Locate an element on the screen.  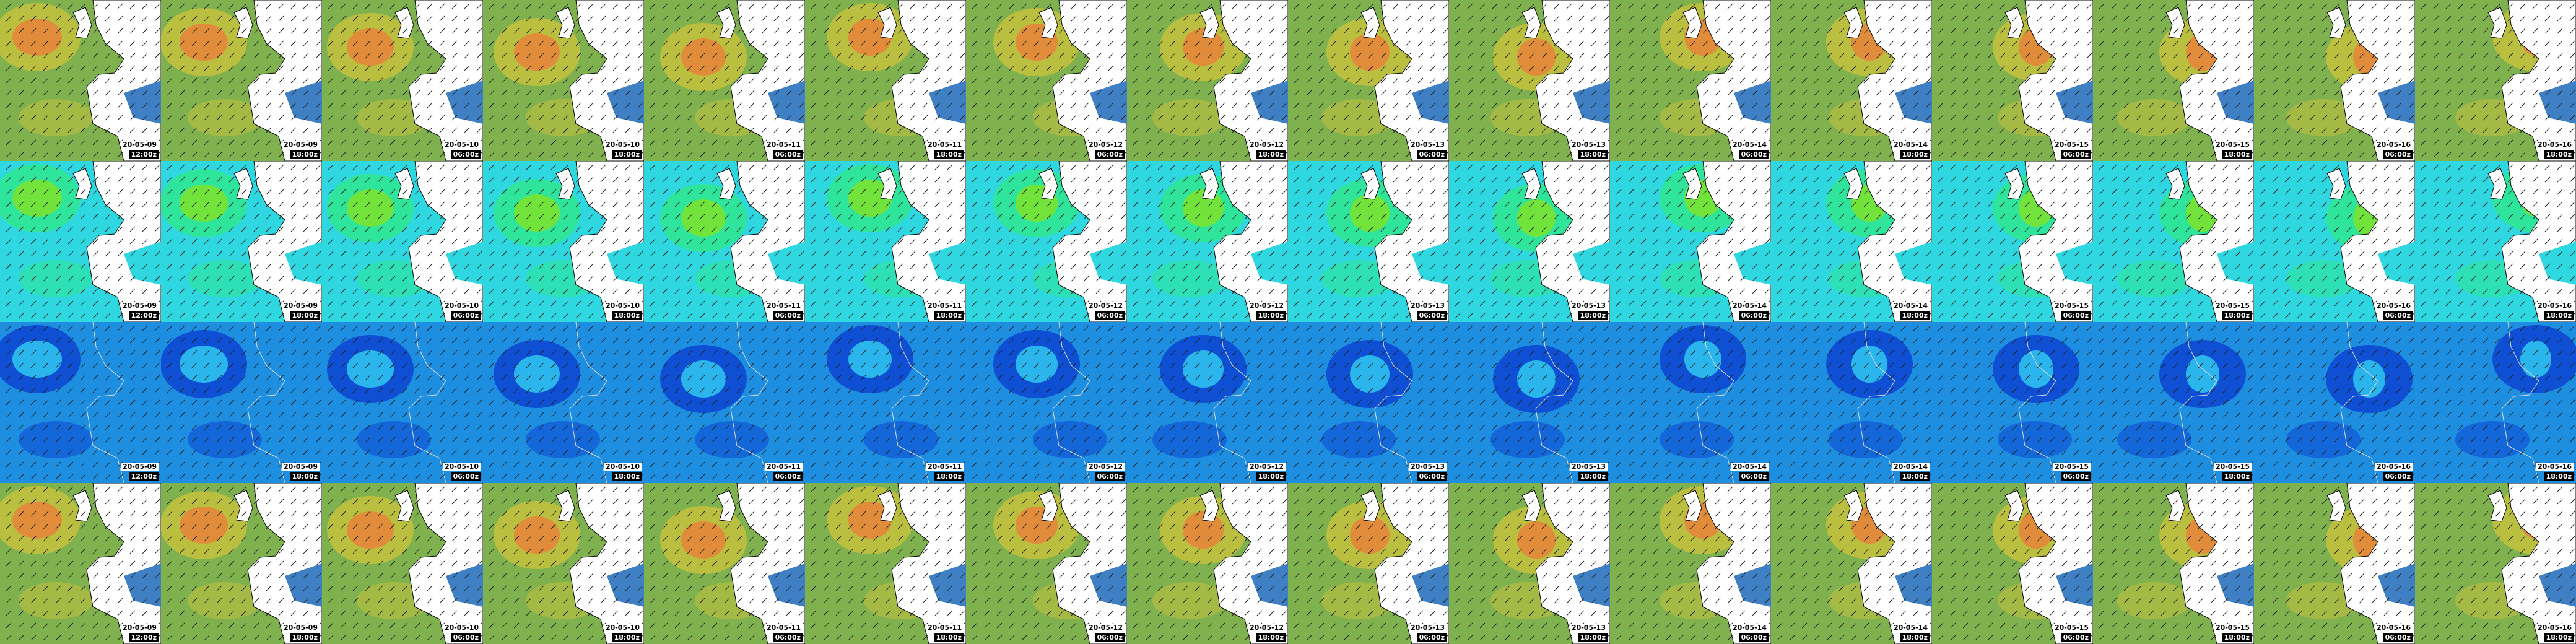
time-label: 06:00z is located at coordinates (1432, 154).